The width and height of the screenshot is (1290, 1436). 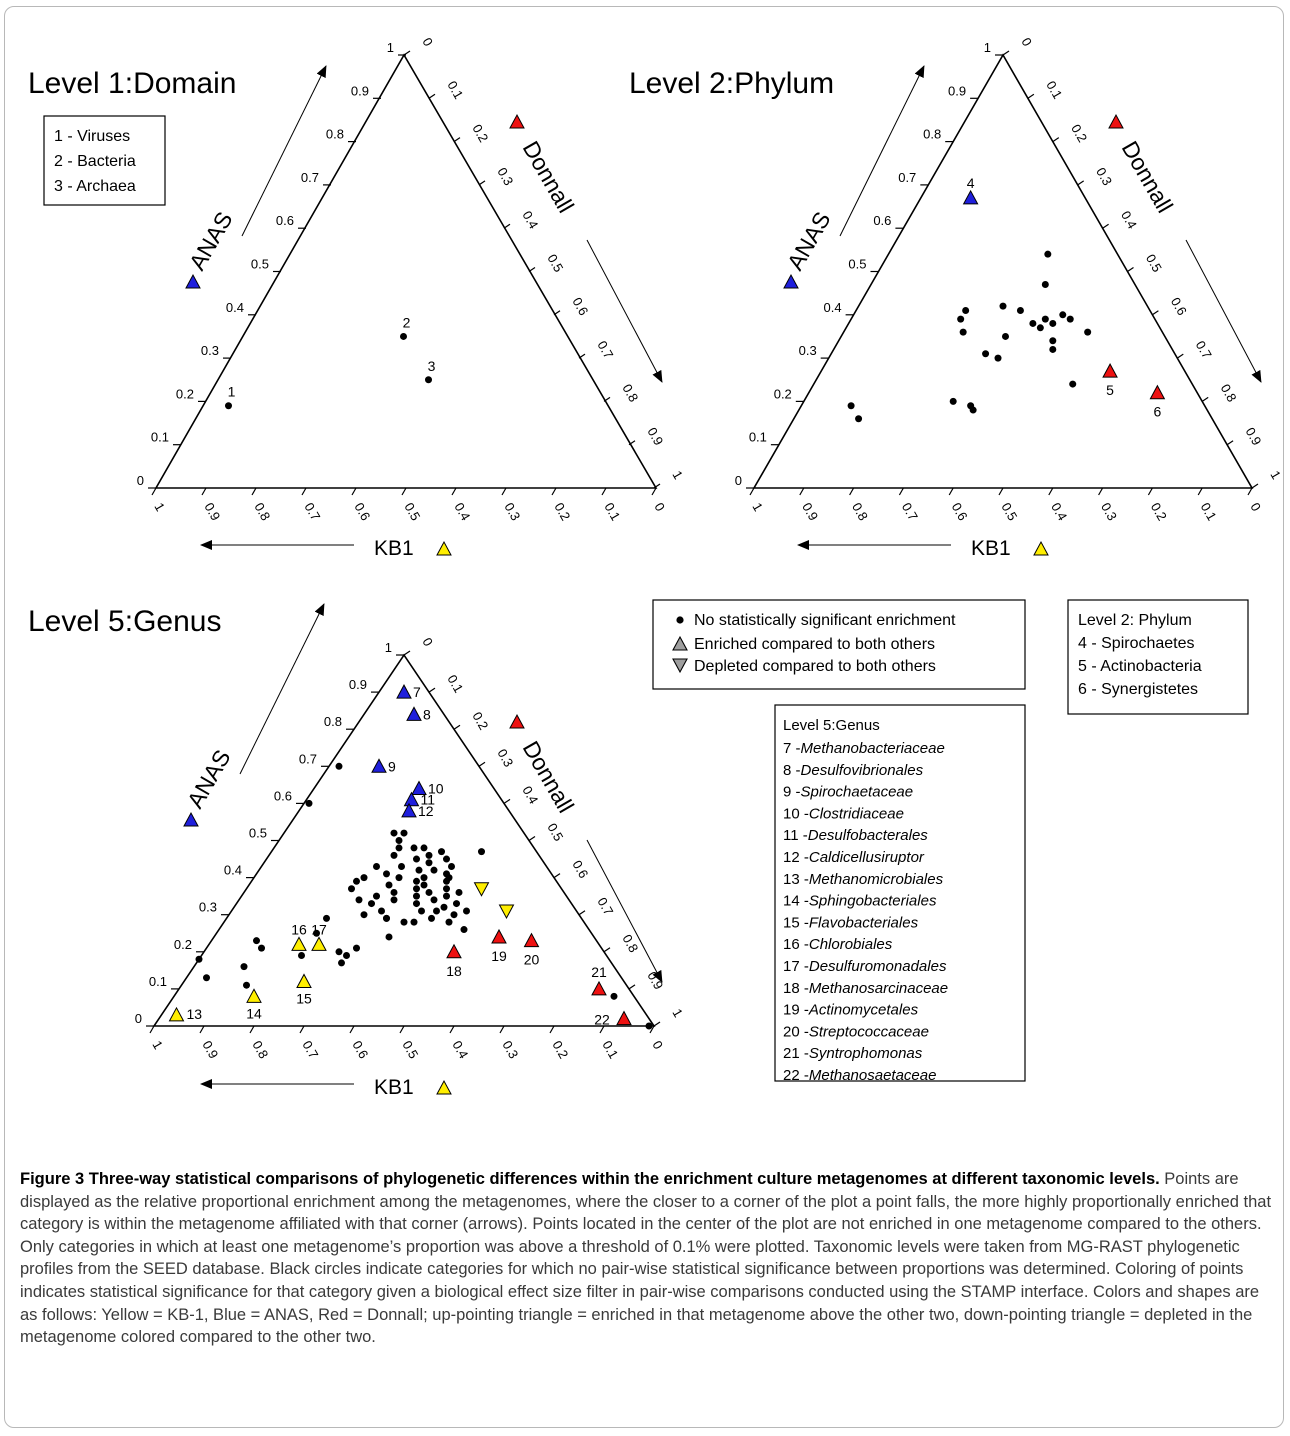 I want to click on genus-number: 13 -, so click(x=796, y=879).